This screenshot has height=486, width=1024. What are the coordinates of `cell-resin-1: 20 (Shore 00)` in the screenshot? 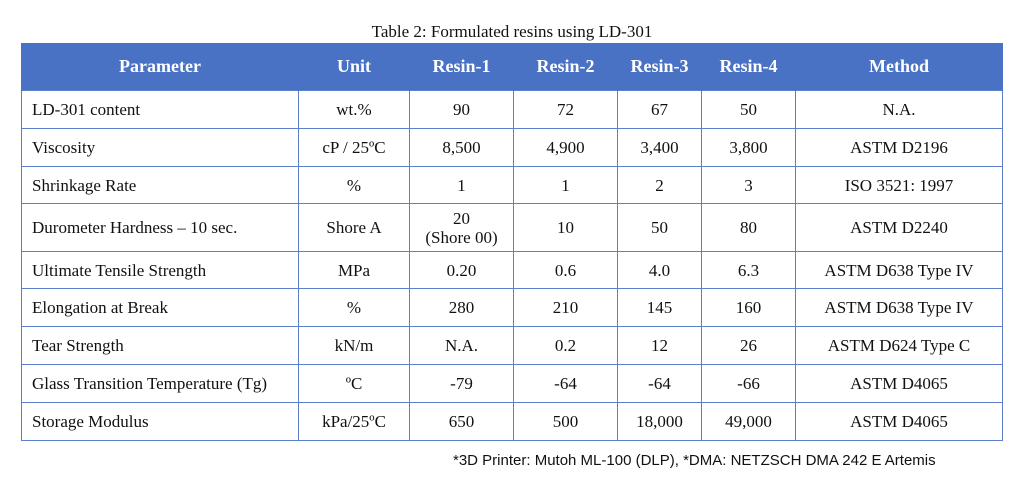 It's located at (461, 227).